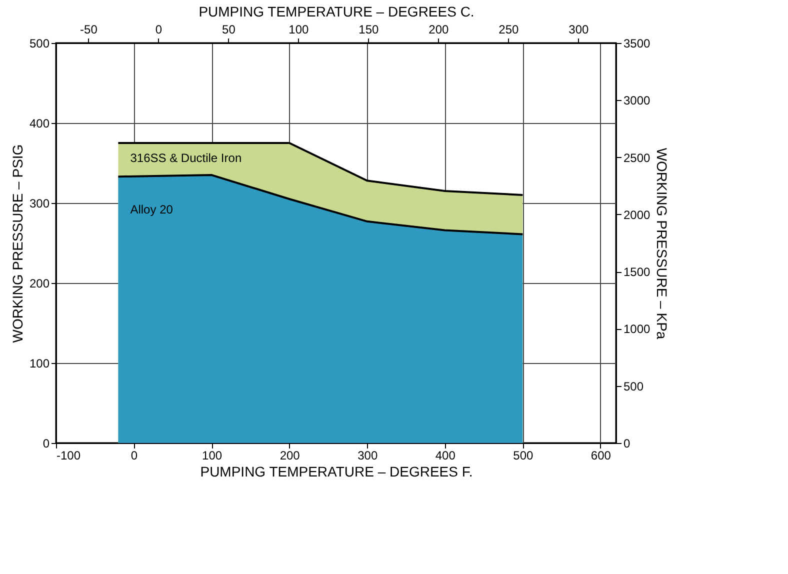 The image size is (788, 574). What do you see at coordinates (39, 363) in the screenshot?
I see `y-tick-label: 100` at bounding box center [39, 363].